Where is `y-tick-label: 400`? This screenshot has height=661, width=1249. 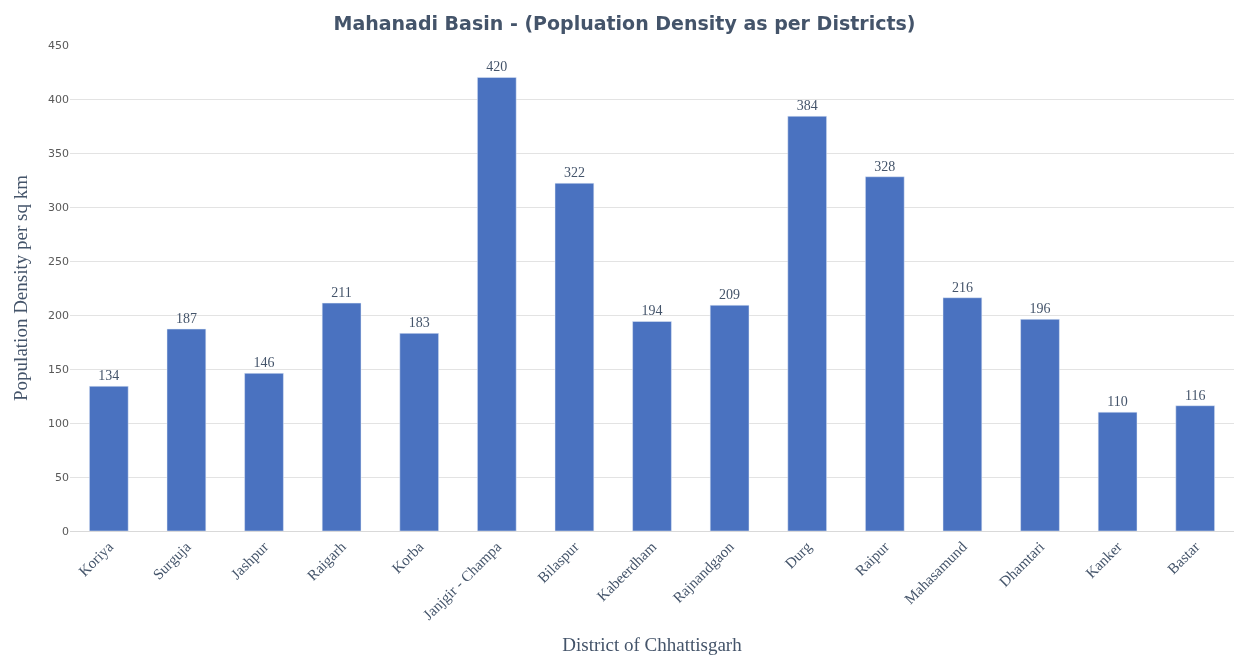 y-tick-label: 400 is located at coordinates (58, 99).